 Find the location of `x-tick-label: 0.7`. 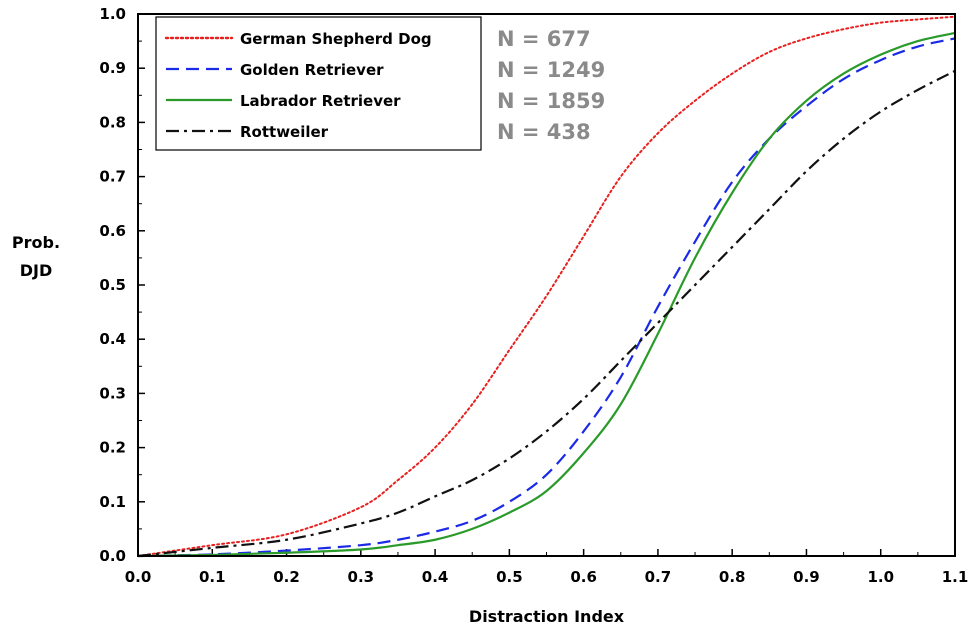

x-tick-label: 0.7 is located at coordinates (658, 577).